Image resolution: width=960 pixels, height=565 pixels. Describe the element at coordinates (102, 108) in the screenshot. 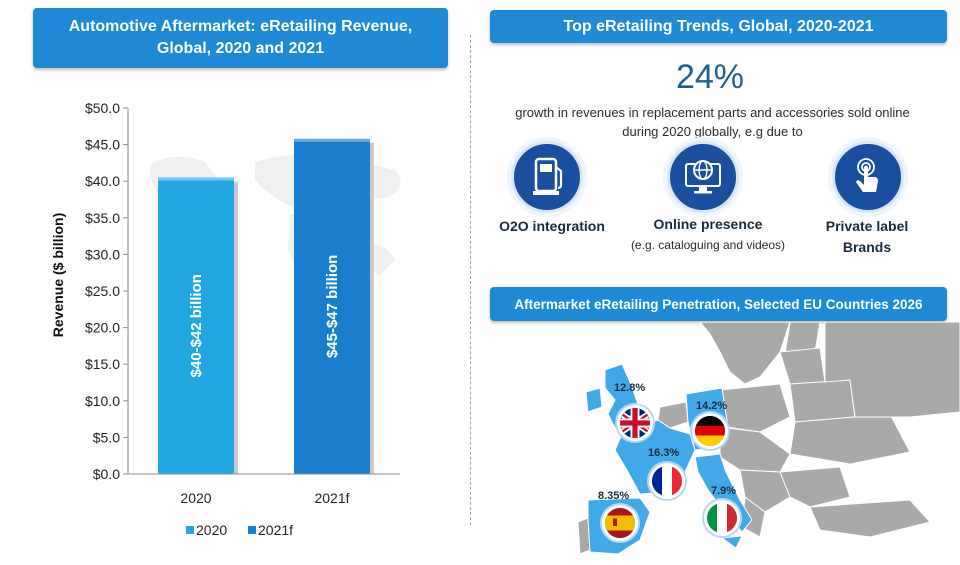

I see `y-tick-label: $50.0` at that location.